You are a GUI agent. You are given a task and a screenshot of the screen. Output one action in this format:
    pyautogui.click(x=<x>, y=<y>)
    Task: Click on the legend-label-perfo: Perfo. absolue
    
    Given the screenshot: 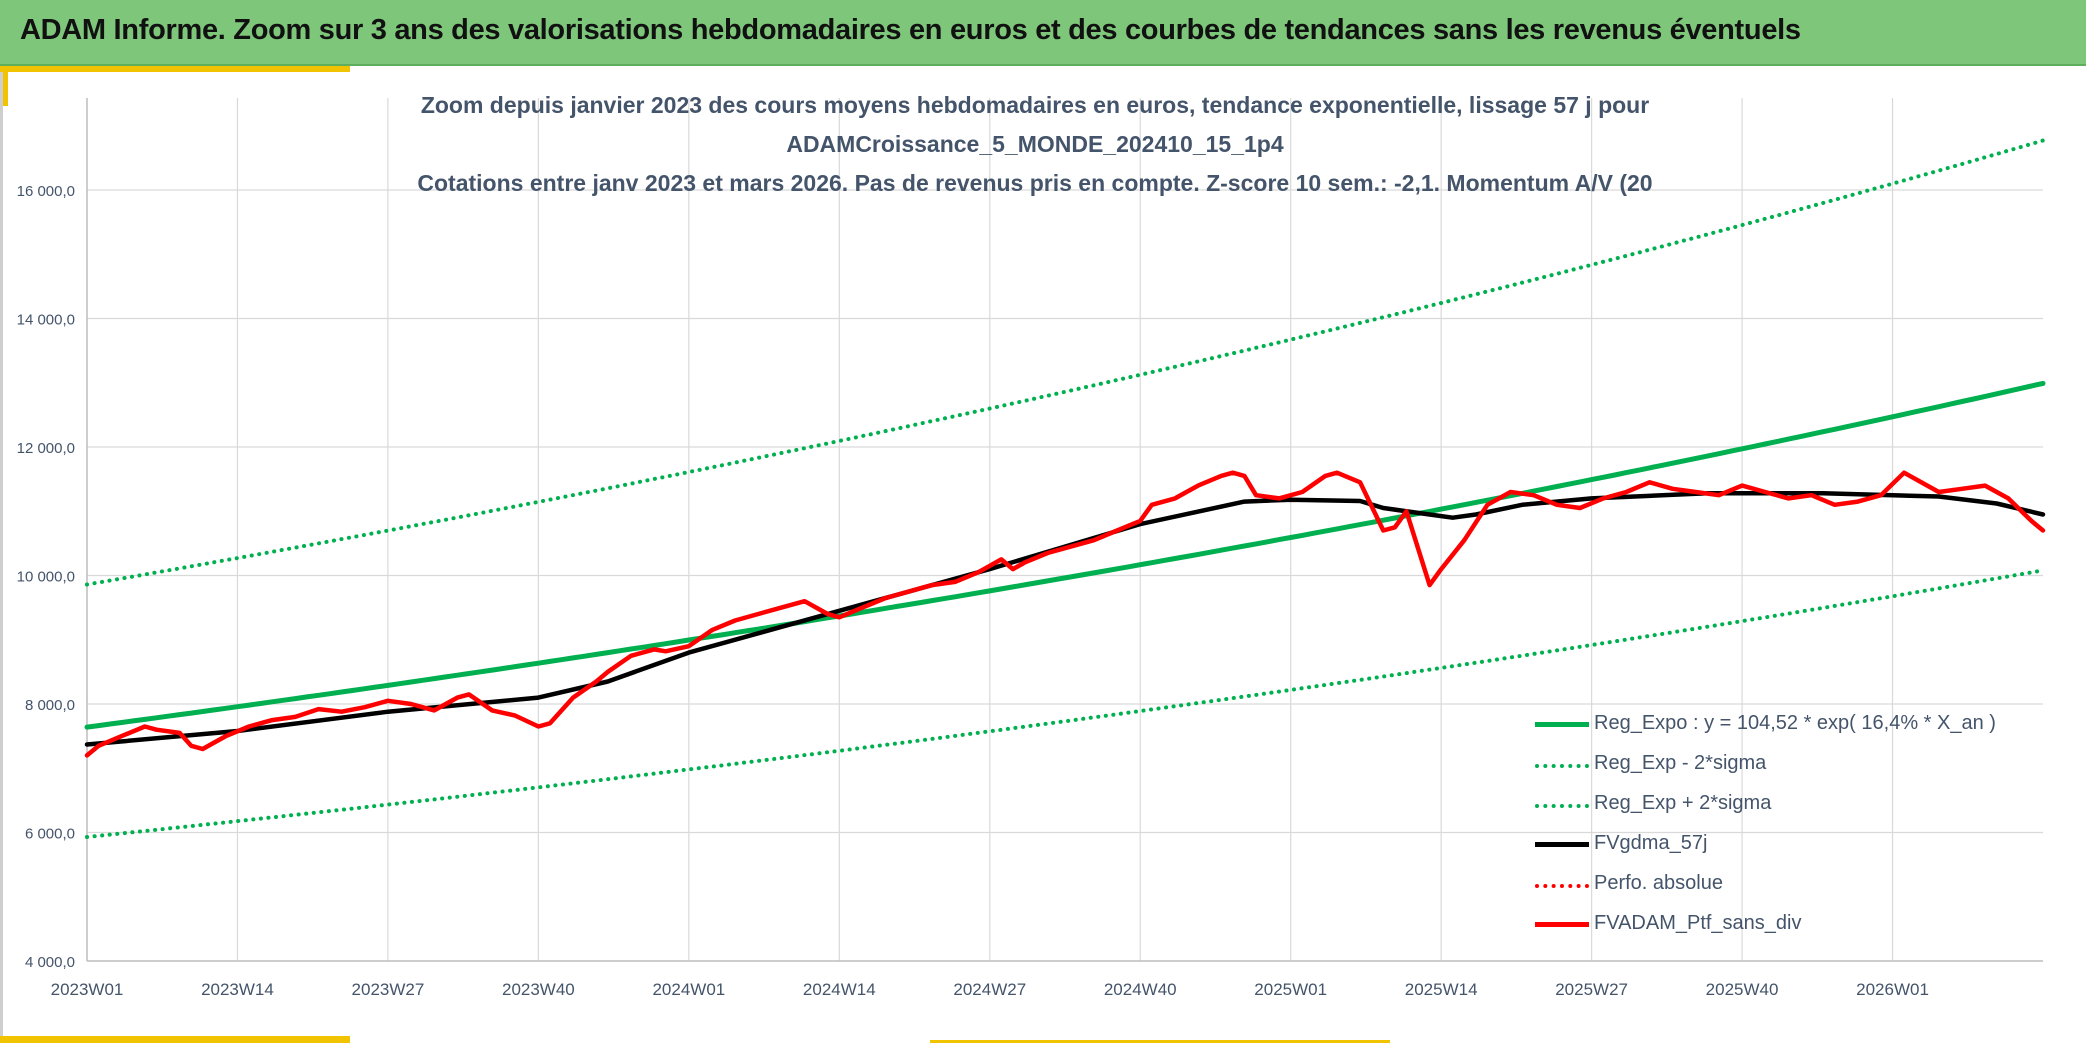 What is the action you would take?
    pyautogui.click(x=1658, y=883)
    